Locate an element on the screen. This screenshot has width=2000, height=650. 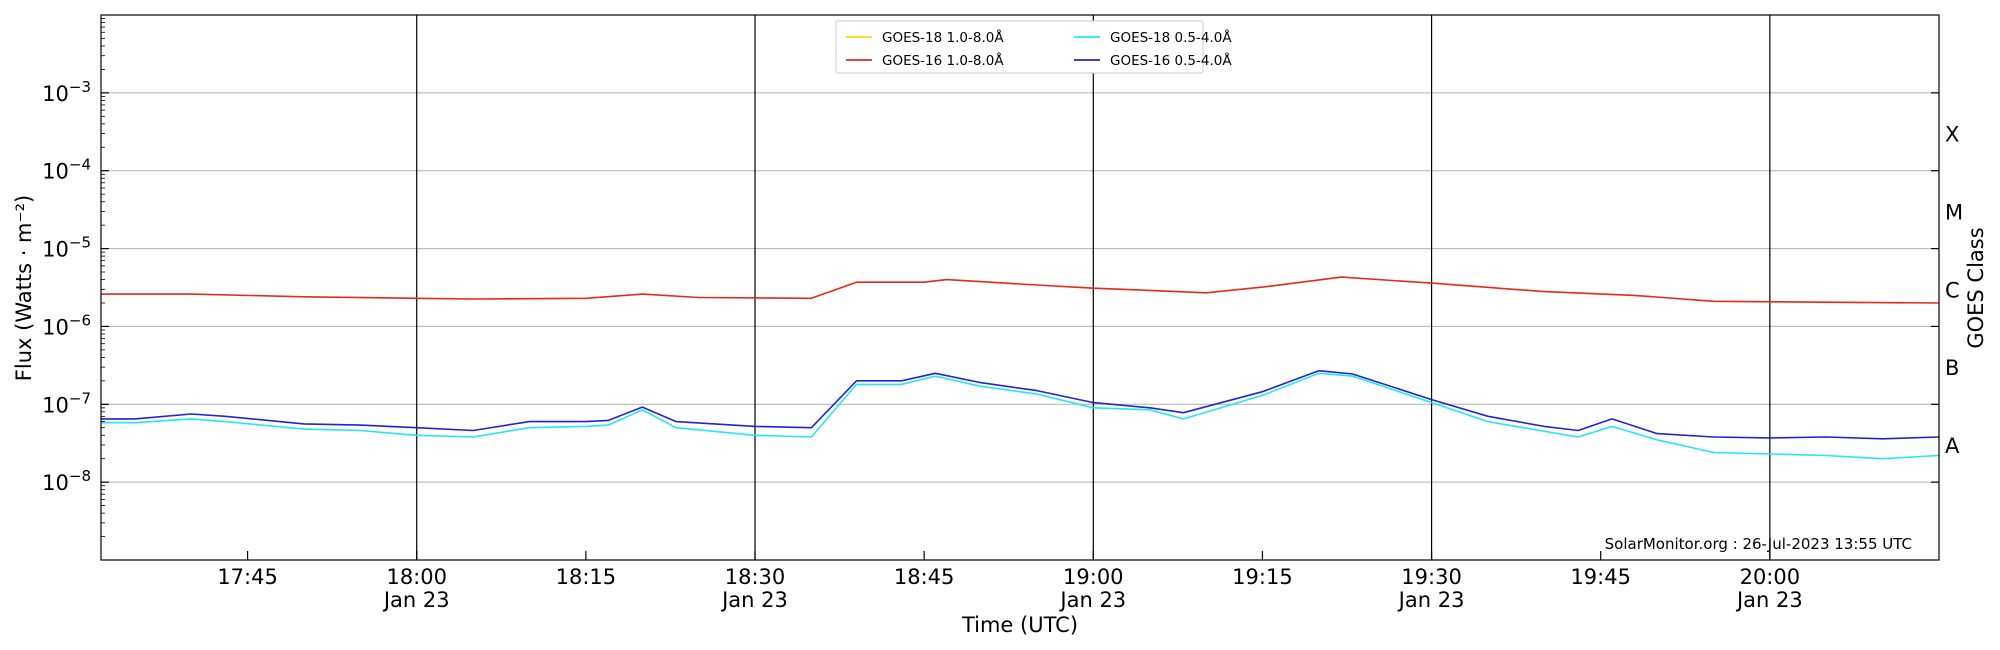
x-tick-label: 19:30 is located at coordinates (1431, 577).